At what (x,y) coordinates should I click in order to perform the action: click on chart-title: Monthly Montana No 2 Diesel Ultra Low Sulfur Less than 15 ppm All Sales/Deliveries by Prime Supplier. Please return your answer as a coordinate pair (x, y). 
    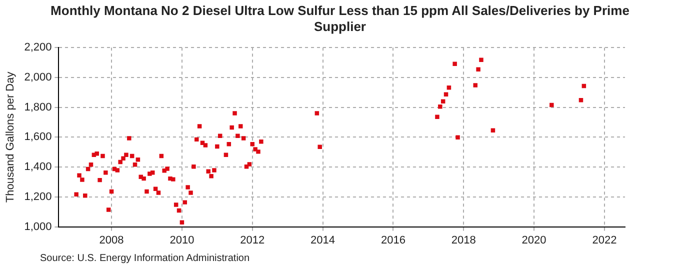
    Looking at the image, I should click on (340, 19).